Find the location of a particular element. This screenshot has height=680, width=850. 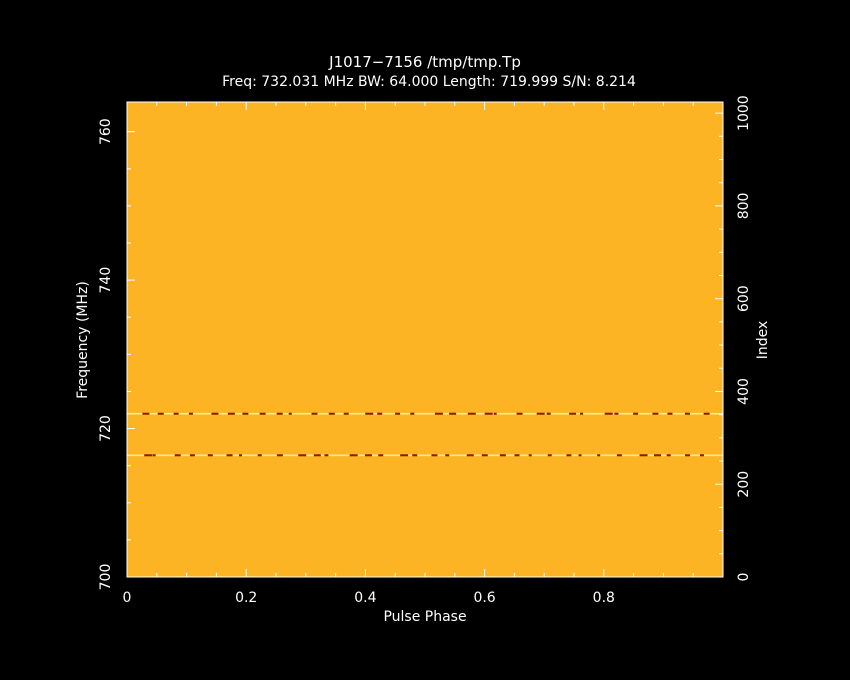

y2-tick-label: 200 is located at coordinates (744, 484).